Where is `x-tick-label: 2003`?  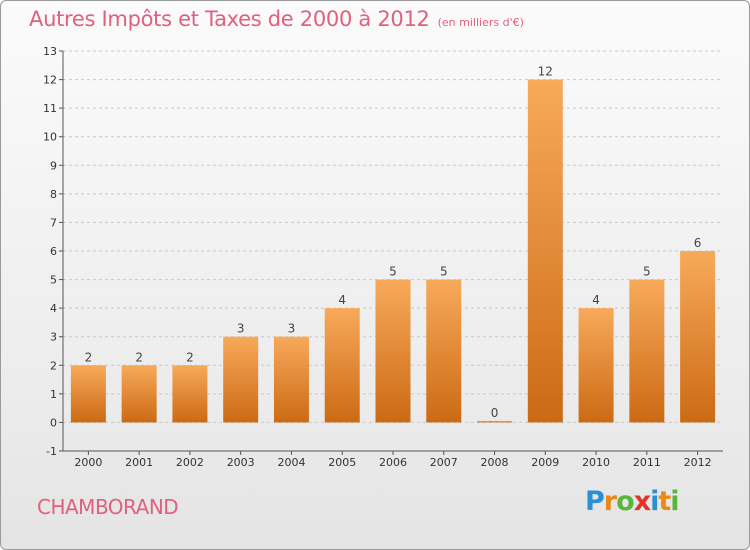 x-tick-label: 2003 is located at coordinates (241, 462).